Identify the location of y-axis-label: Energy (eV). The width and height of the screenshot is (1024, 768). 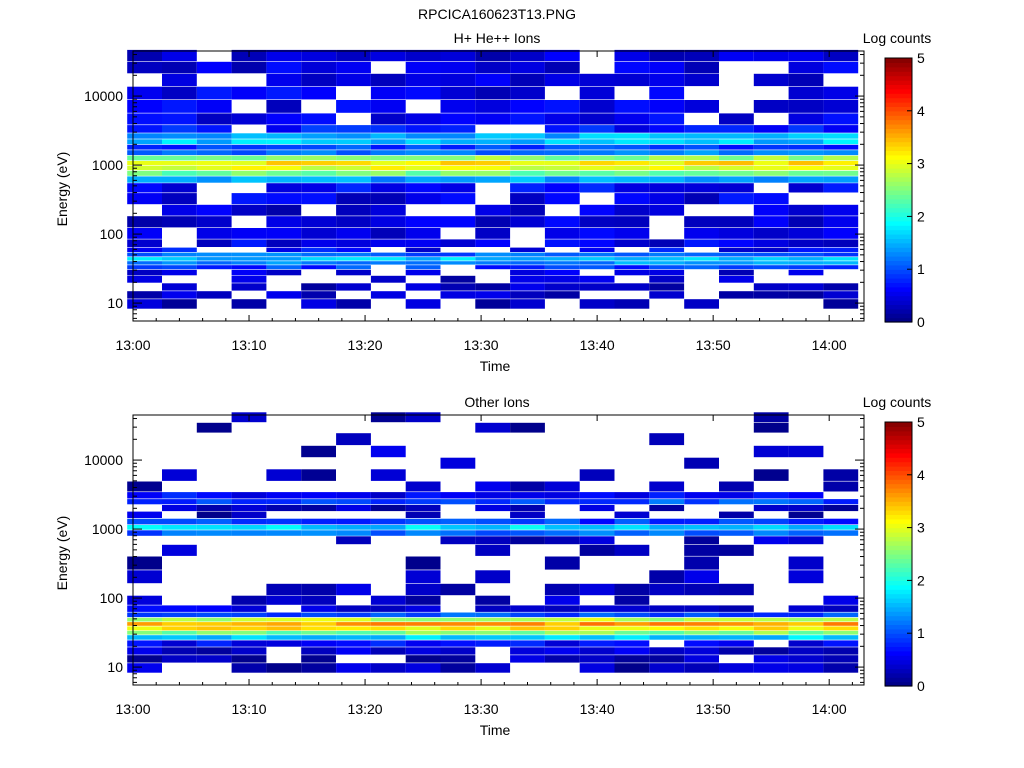
(62, 189).